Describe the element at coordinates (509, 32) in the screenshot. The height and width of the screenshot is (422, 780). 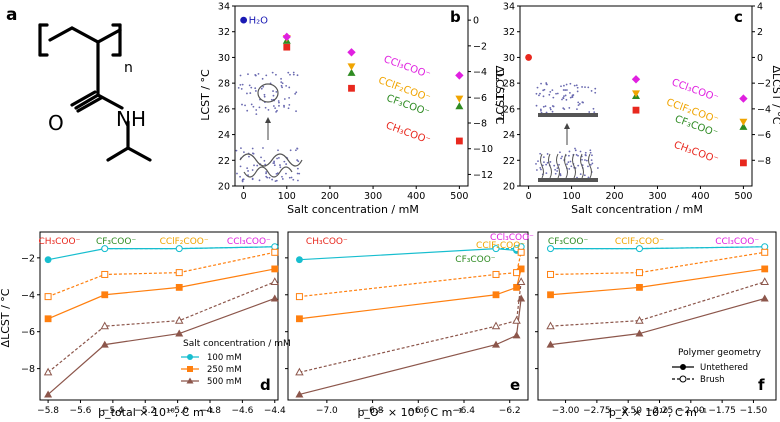
I see `y-tick-label: 32` at that location.